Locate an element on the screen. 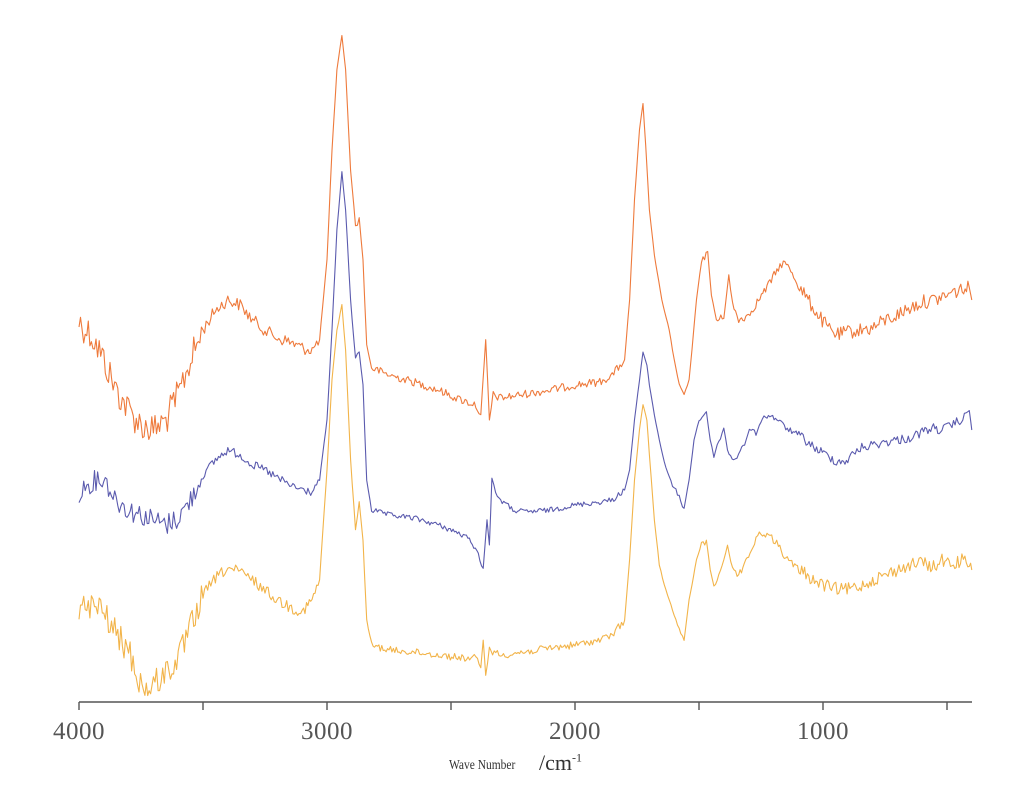  x-tick-label-2000: 2000 is located at coordinates (575, 731).